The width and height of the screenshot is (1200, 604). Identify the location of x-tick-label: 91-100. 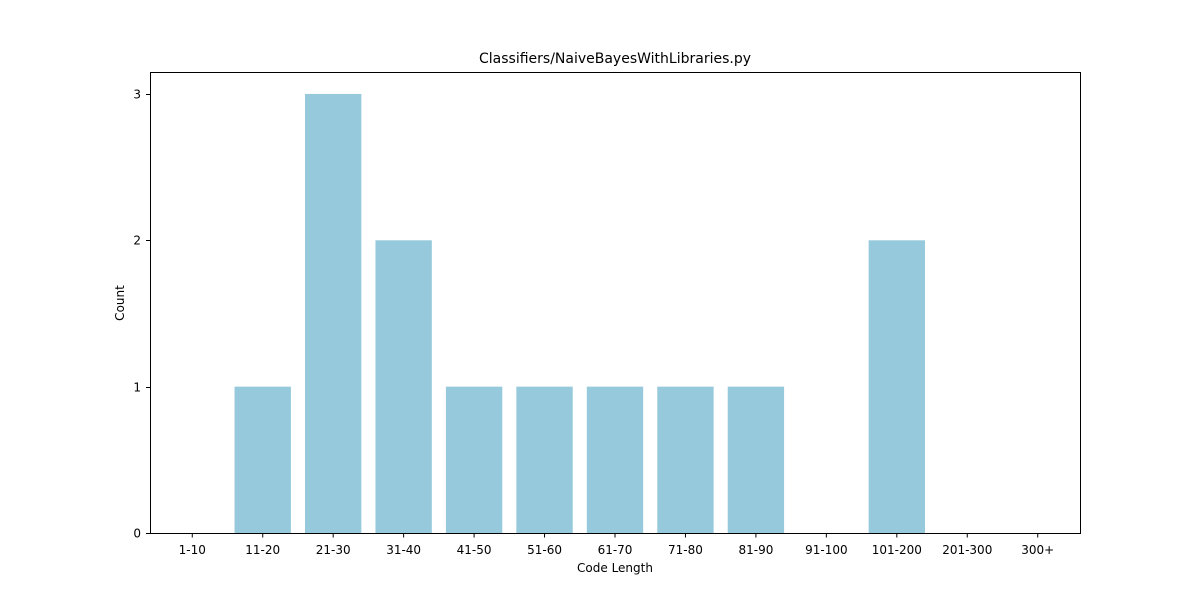
(826, 550).